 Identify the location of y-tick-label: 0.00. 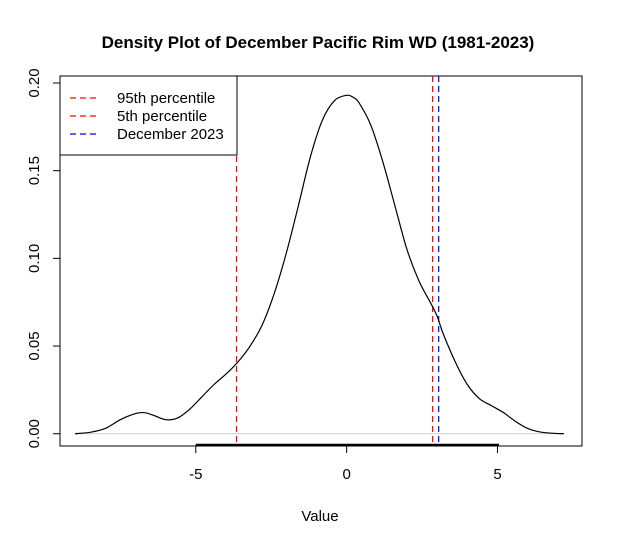
(34, 433).